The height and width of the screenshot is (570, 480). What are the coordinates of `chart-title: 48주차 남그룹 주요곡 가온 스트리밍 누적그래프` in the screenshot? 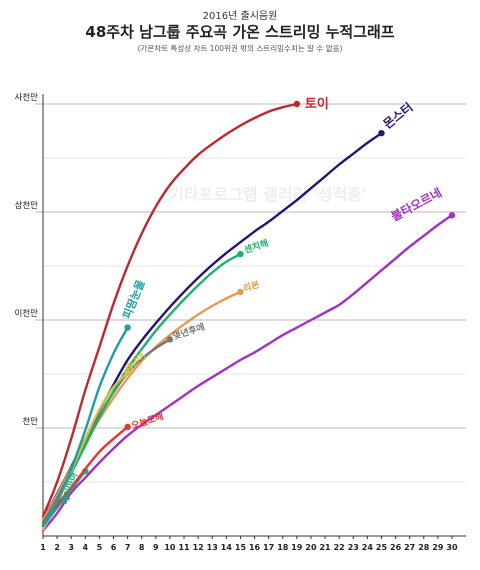 It's located at (239, 32).